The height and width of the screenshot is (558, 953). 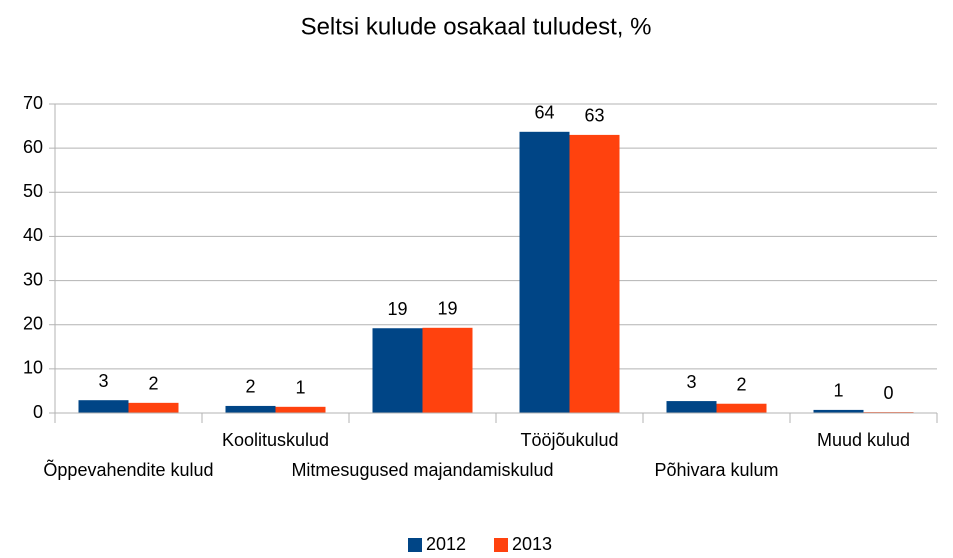 I want to click on x-tick-label: Õppevahendite kulud, so click(x=128, y=469).